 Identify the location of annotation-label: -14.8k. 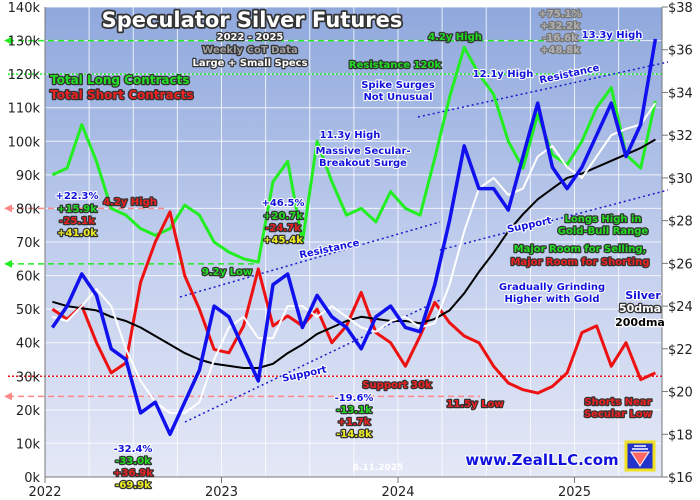
(354, 434).